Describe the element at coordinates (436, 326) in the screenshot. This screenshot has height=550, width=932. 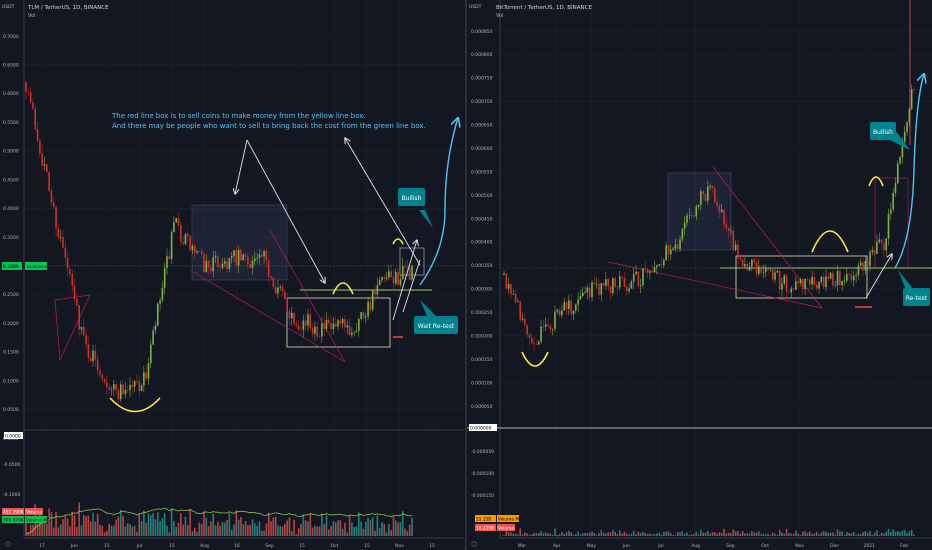
I see `left-retest-label: Wait Re-test` at that location.